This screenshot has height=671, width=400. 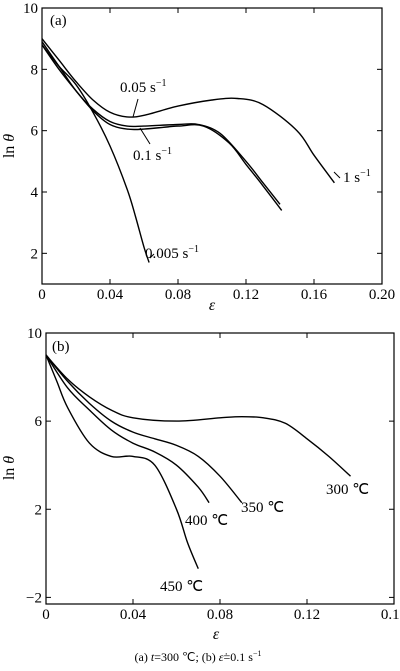 I want to click on panel-b-xaxis-label: ε, so click(x=216, y=634).